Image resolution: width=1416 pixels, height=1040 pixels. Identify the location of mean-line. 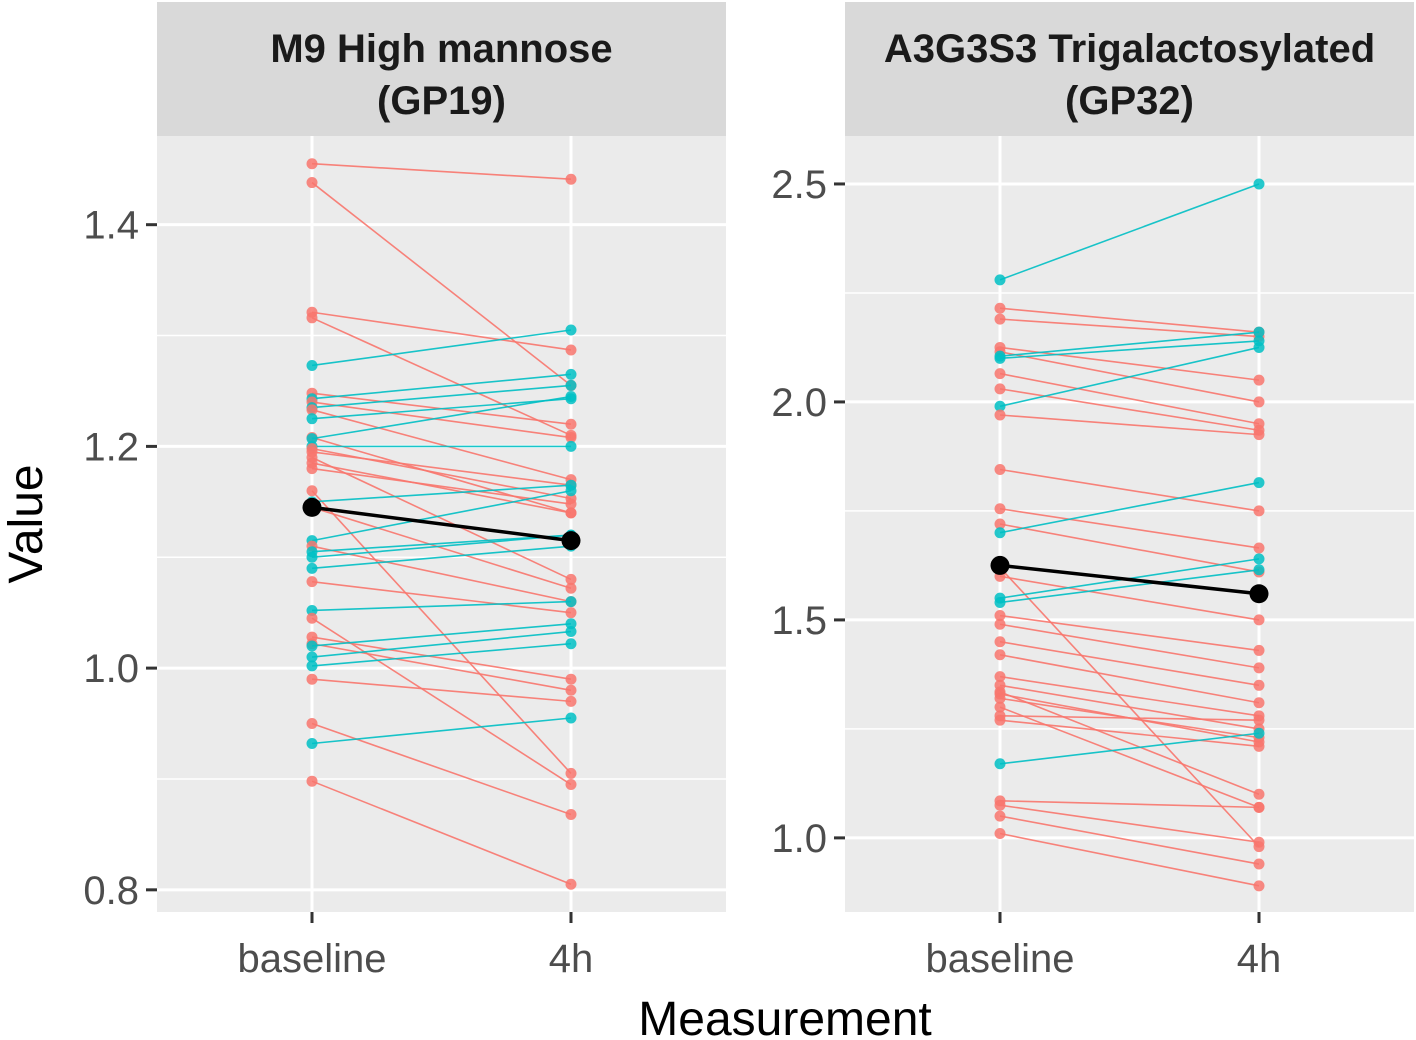
(441, 524).